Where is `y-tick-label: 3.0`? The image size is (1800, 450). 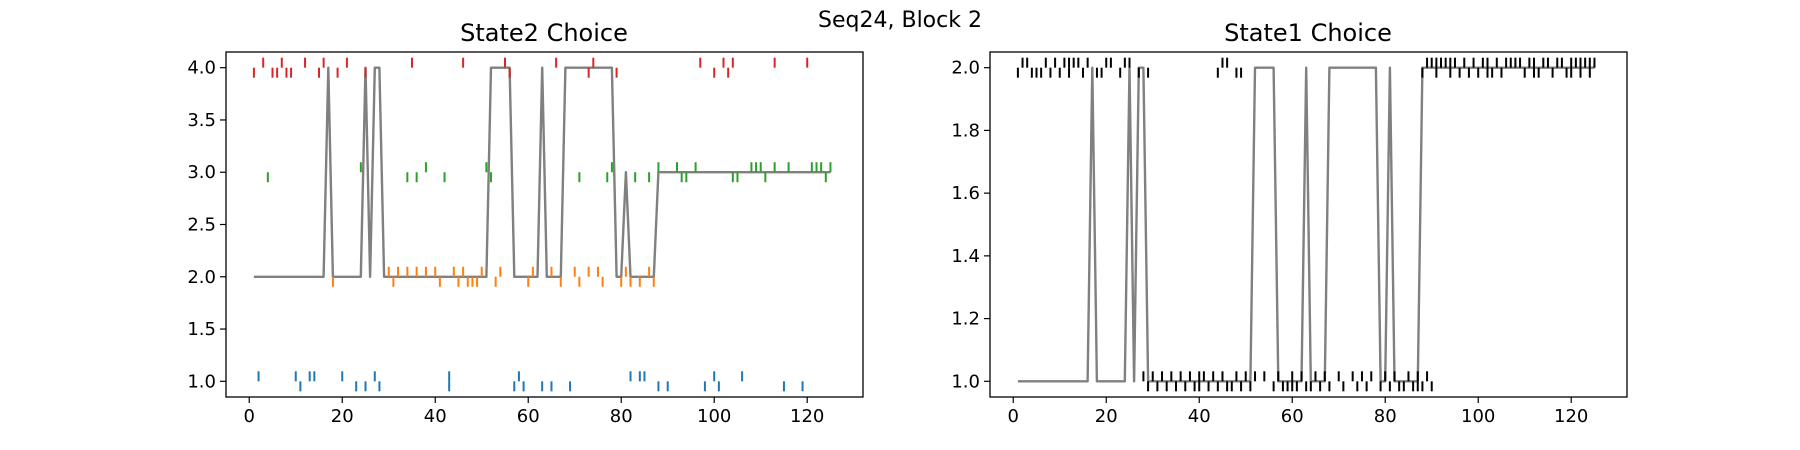 y-tick-label: 3.0 is located at coordinates (201, 172).